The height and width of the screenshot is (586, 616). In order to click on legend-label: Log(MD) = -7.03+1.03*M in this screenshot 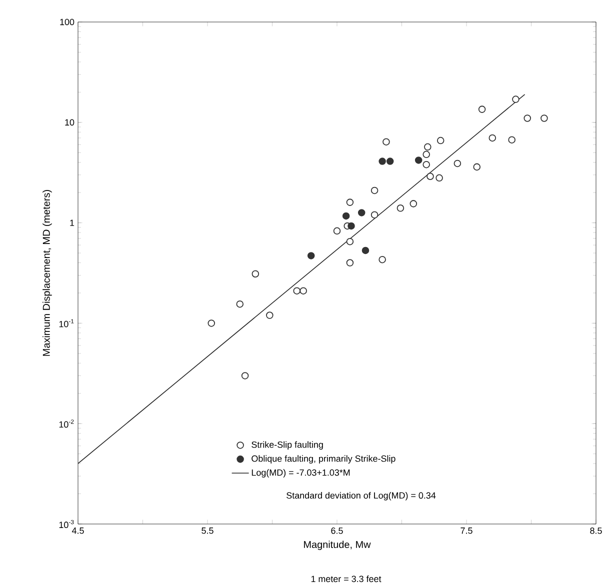, I will do `click(301, 473)`.